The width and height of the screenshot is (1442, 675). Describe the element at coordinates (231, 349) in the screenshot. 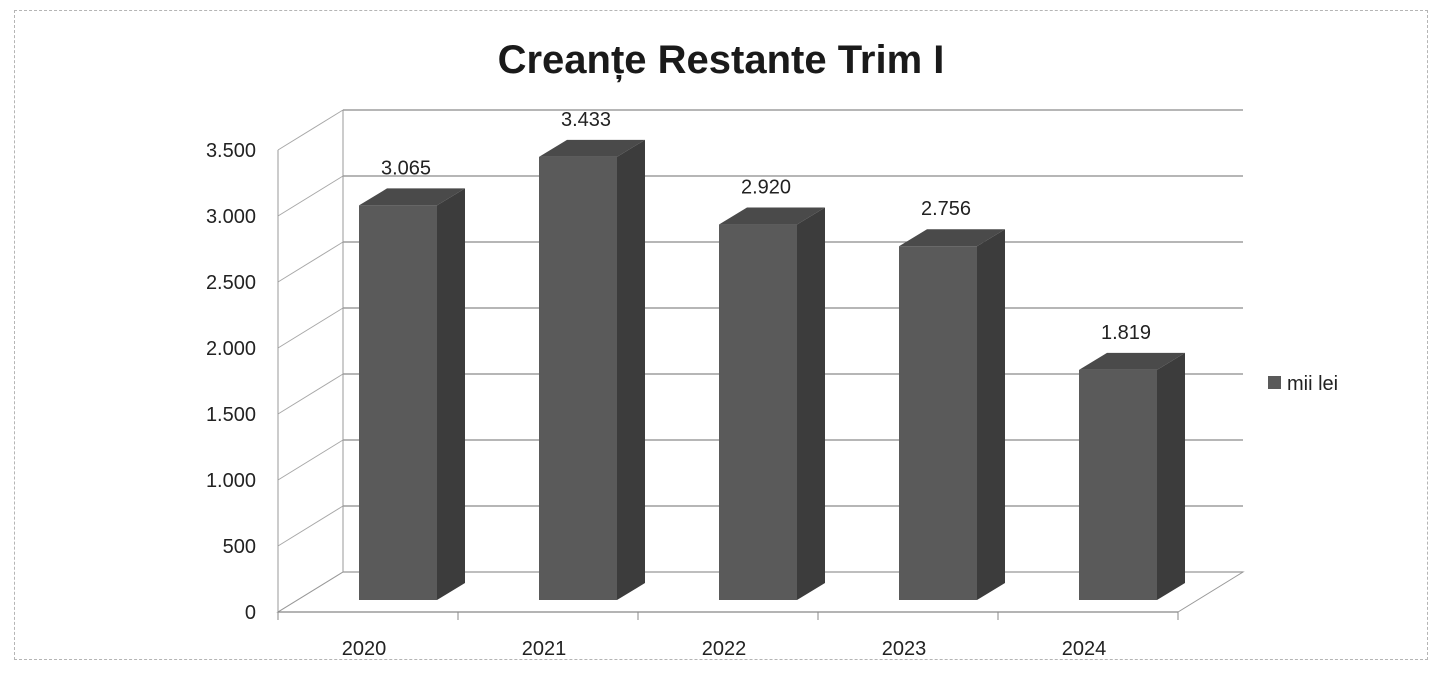

I see `y-tick-label: 2.000` at that location.